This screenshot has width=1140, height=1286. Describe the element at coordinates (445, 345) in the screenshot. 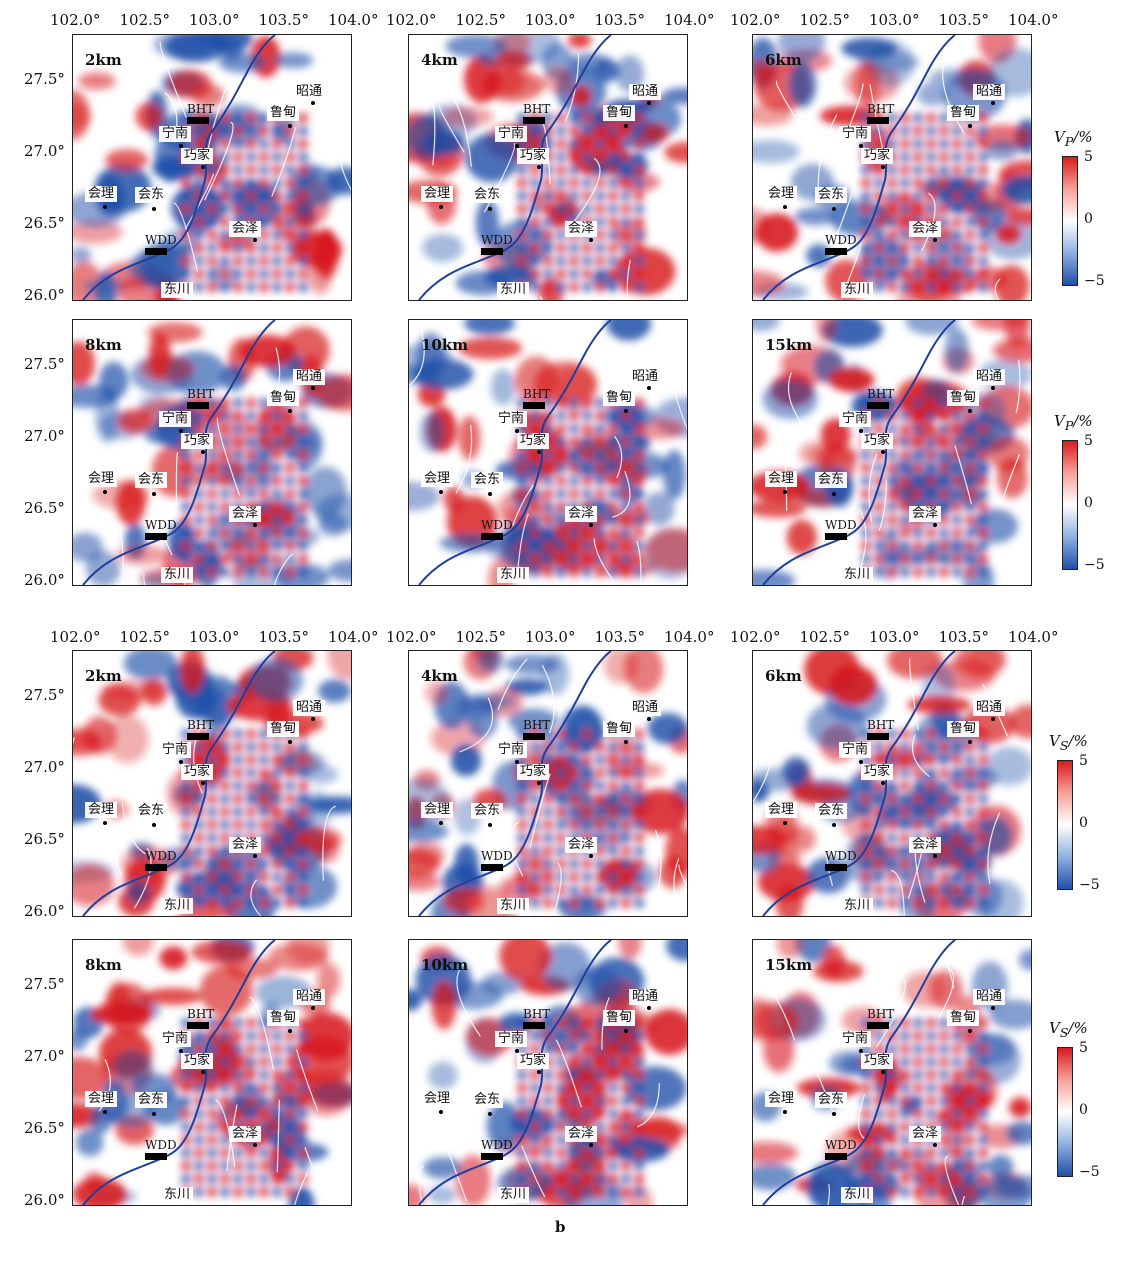

I see `depth-label: 10km` at that location.